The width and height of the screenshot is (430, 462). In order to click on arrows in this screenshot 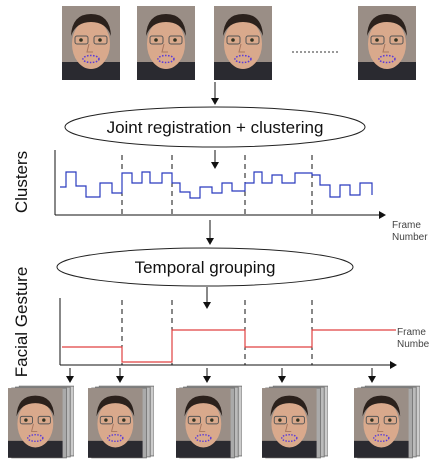, I will do `click(221, 375)`.